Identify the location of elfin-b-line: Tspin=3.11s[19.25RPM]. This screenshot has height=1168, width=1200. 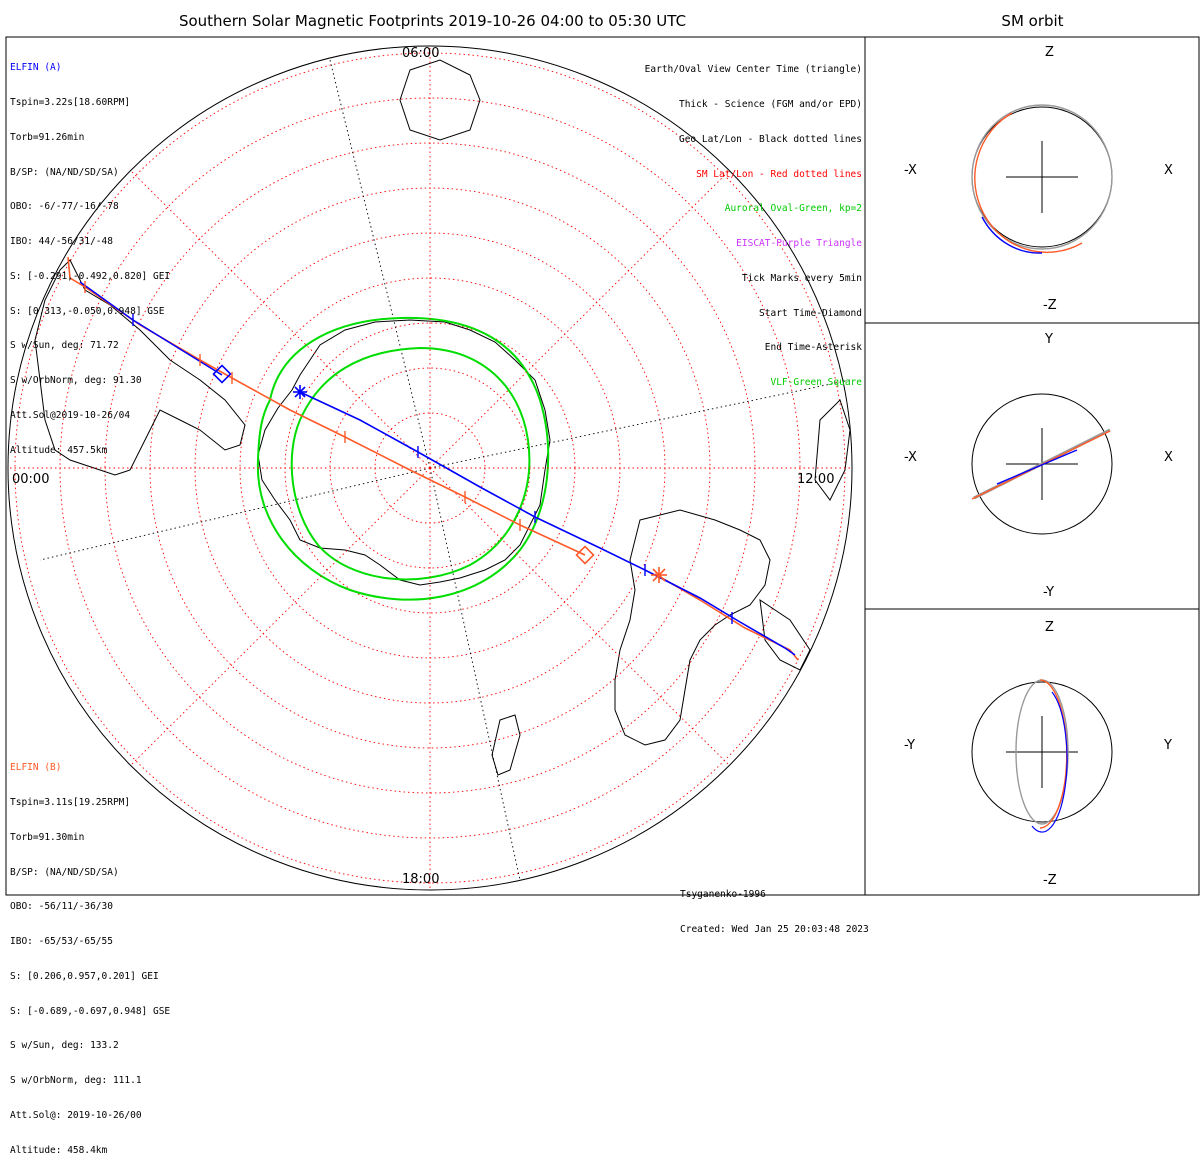
(70, 802).